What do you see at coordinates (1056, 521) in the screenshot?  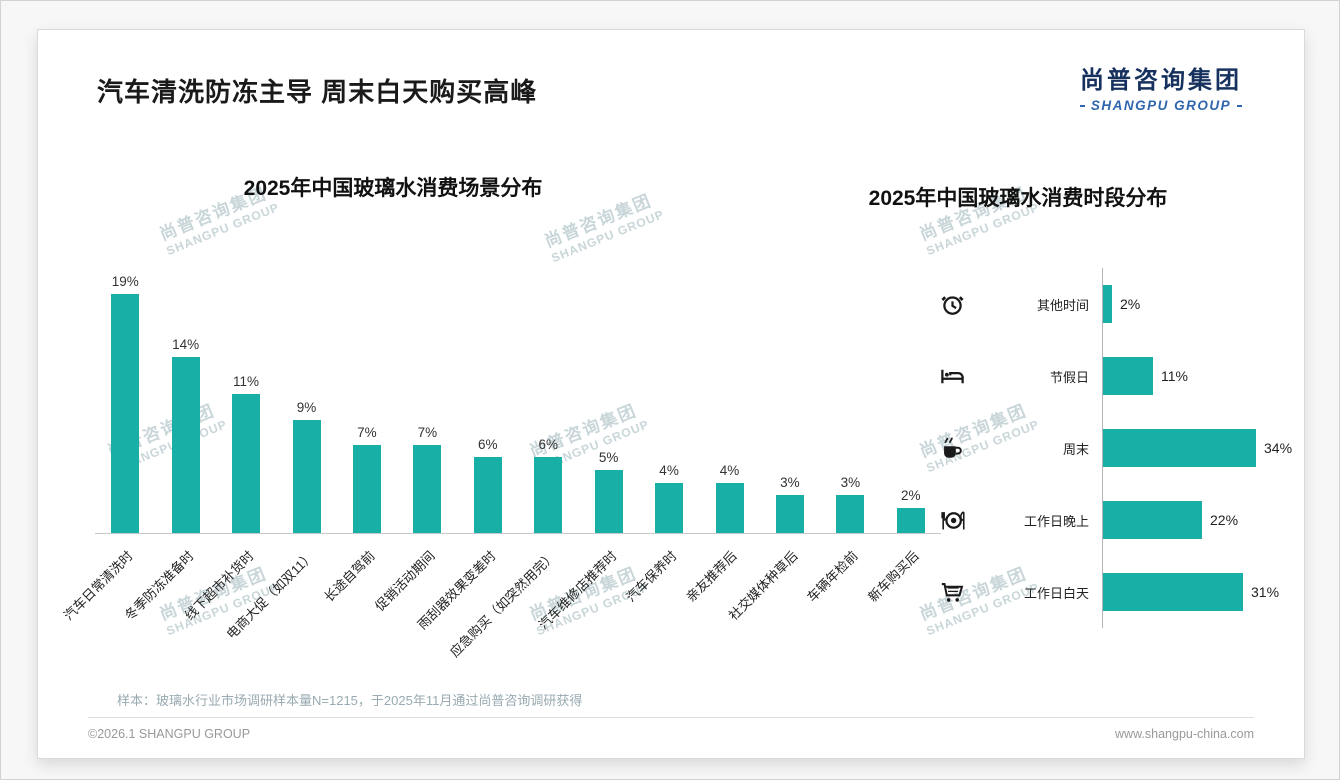 I see `time-category-label: 工作日晚上` at bounding box center [1056, 521].